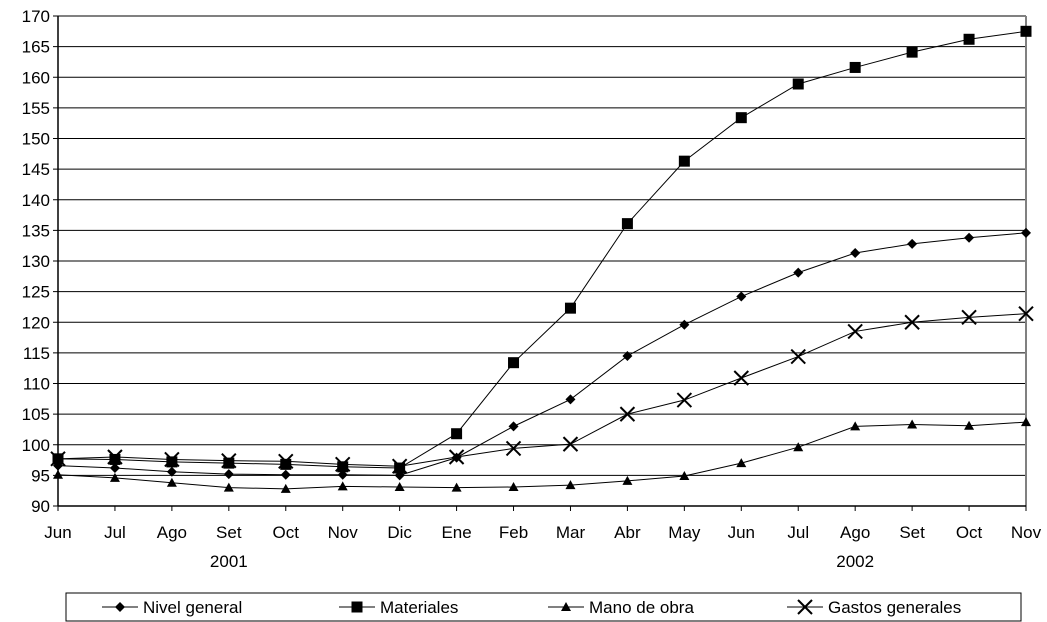 This screenshot has width=1047, height=622. I want to click on y-tick-label: 95, so click(40, 475).